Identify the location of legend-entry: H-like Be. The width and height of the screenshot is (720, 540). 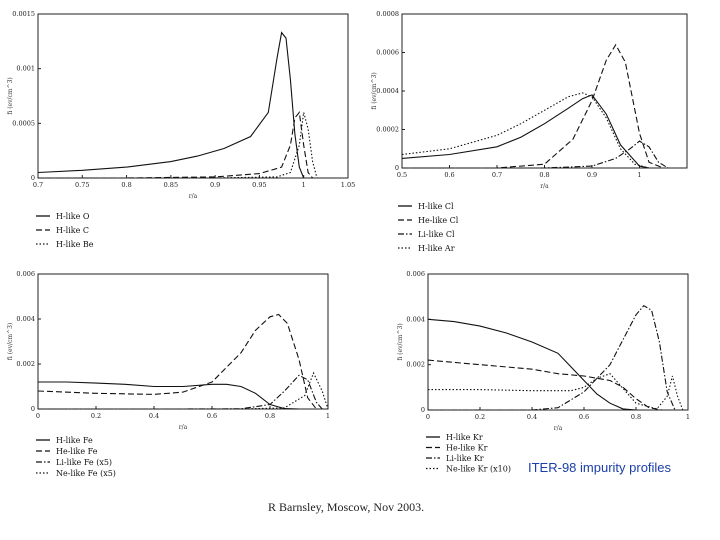
(75, 244).